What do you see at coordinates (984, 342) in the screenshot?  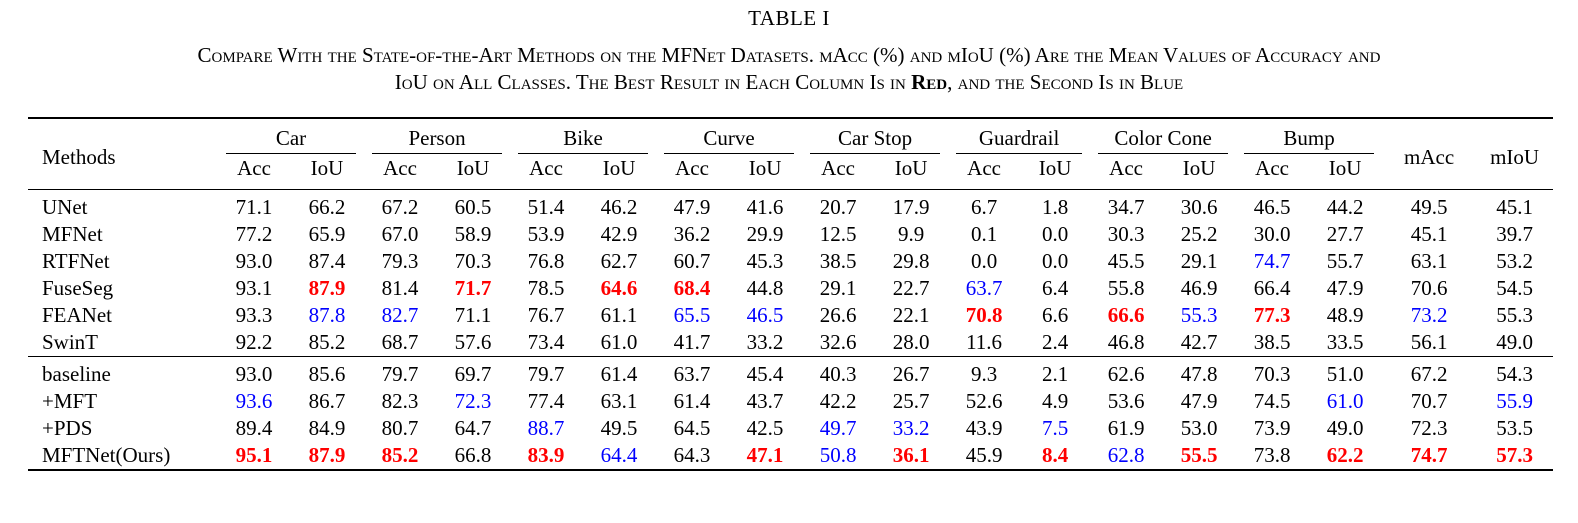 I see `value-cell: 11.6` at bounding box center [984, 342].